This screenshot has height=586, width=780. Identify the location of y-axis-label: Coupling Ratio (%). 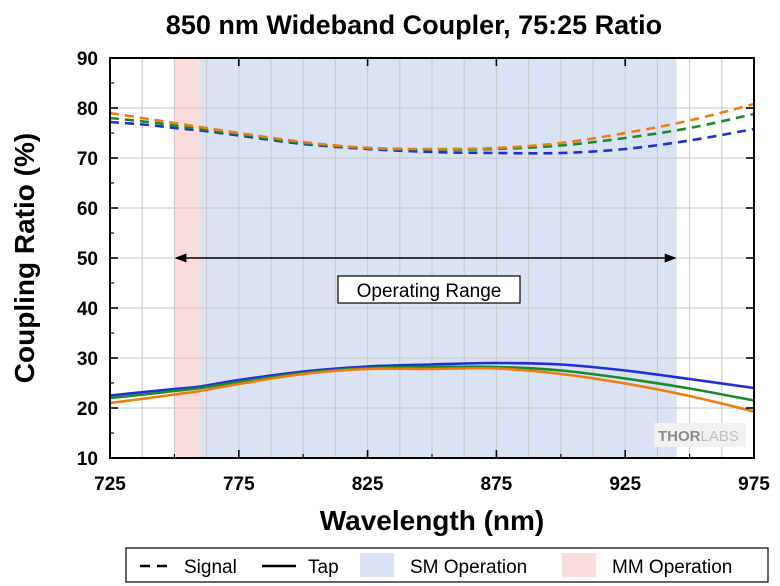
(24, 258).